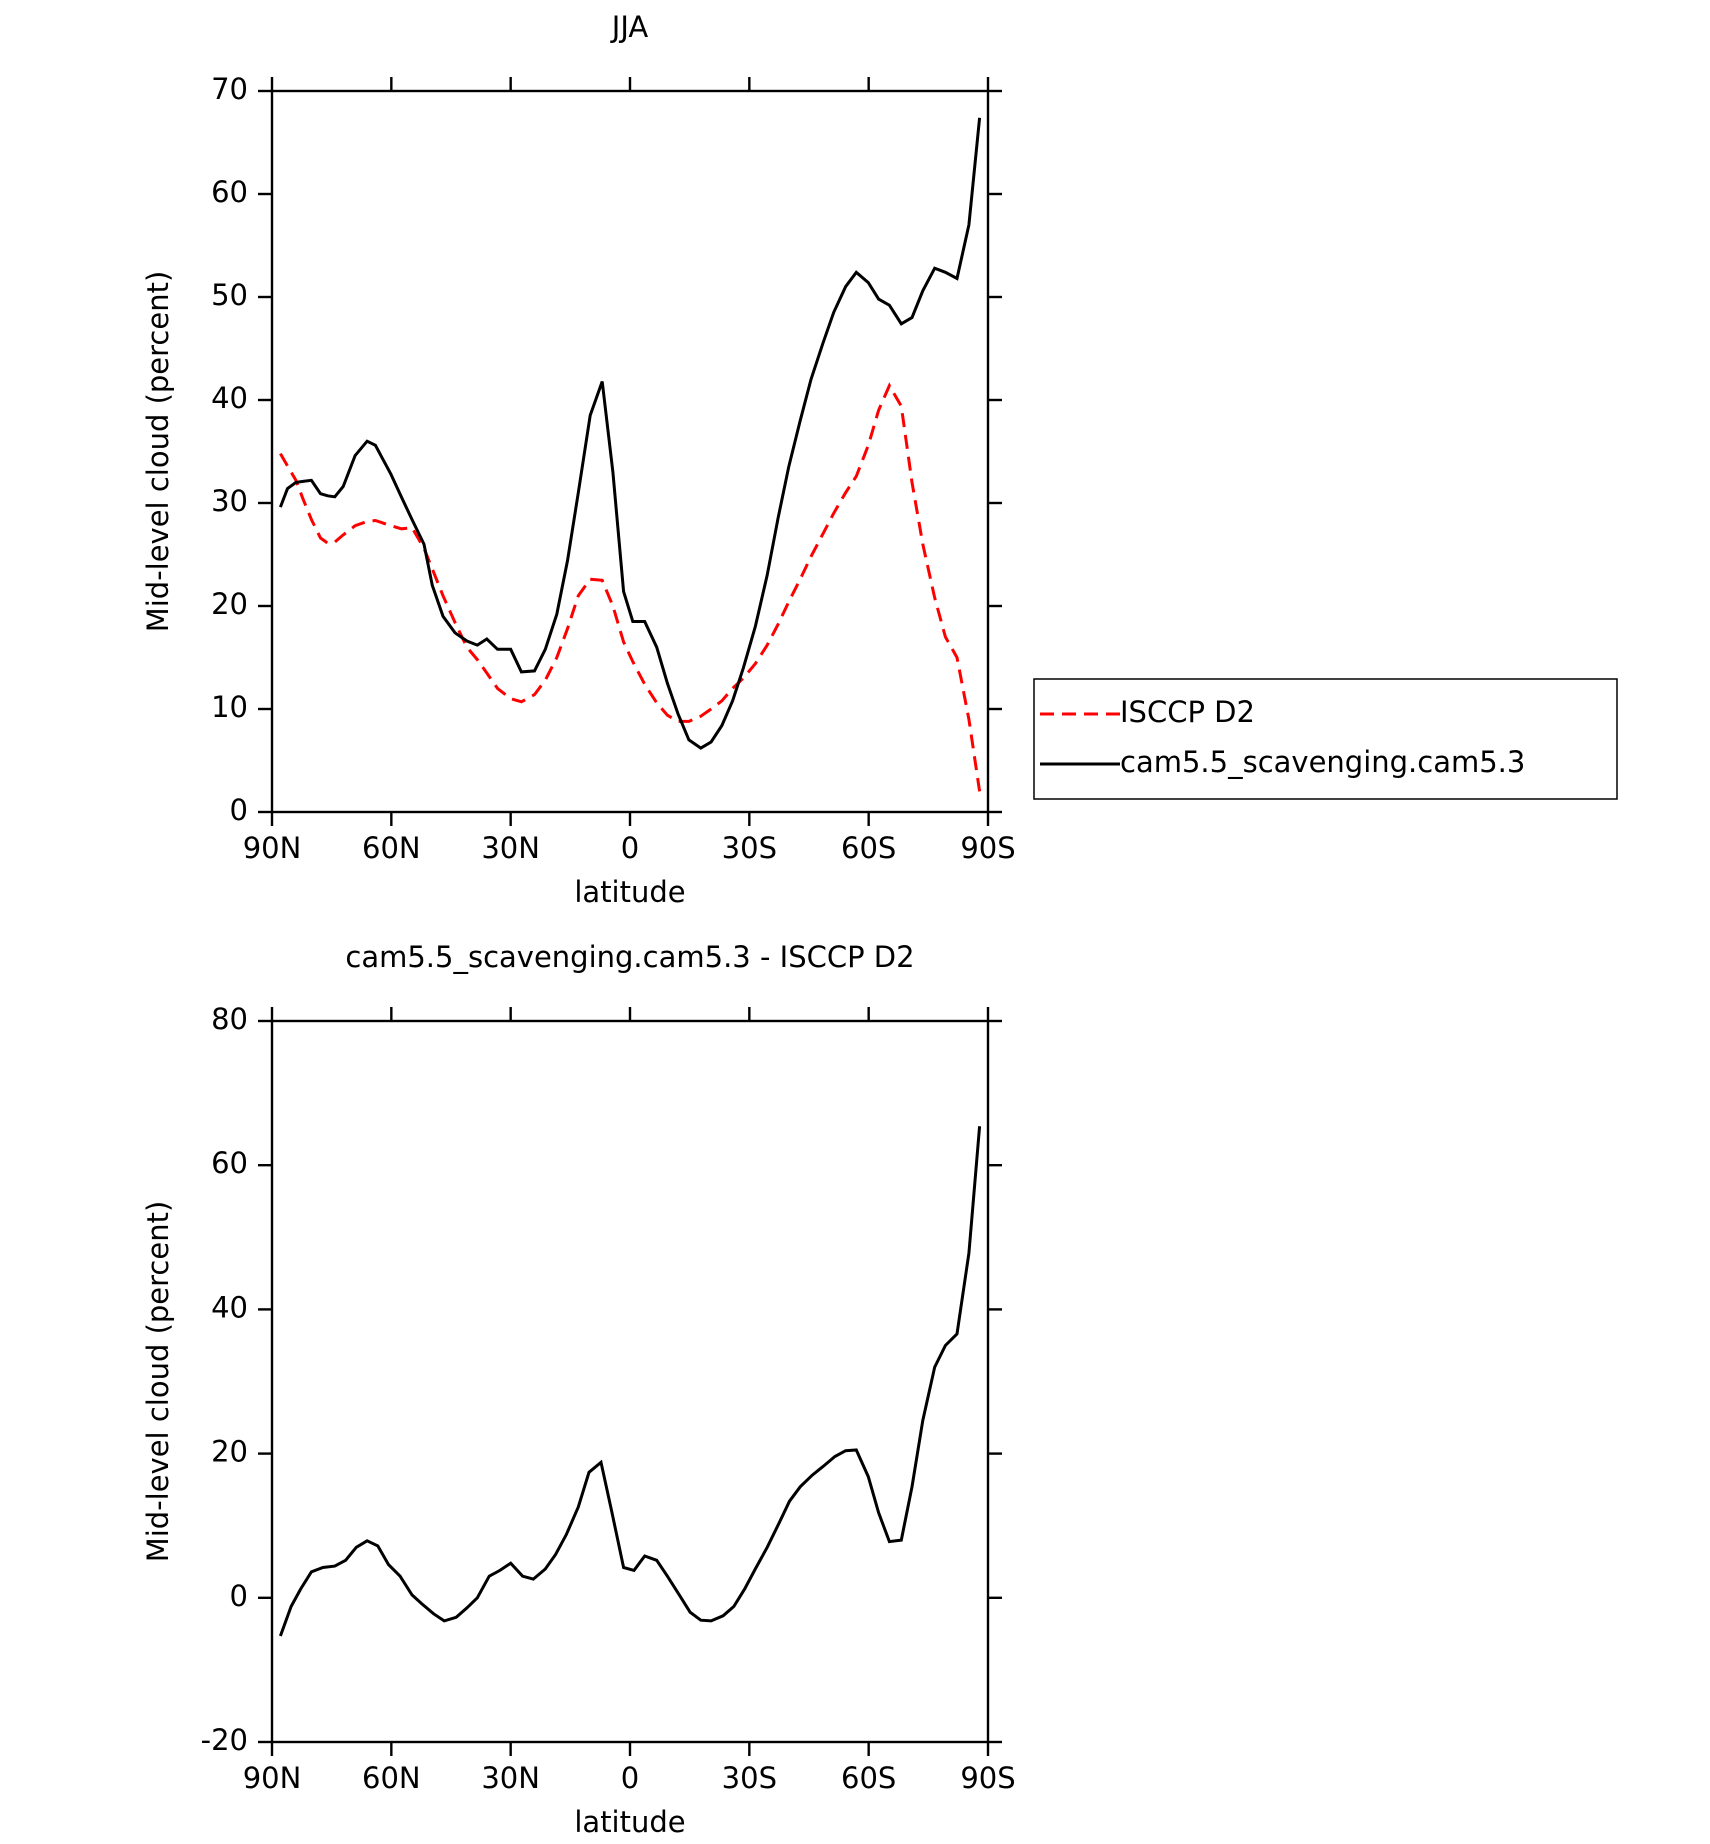  What do you see at coordinates (1322, 762) in the screenshot?
I see `legend-label: cam5.5_scavenging.cam5.3` at bounding box center [1322, 762].